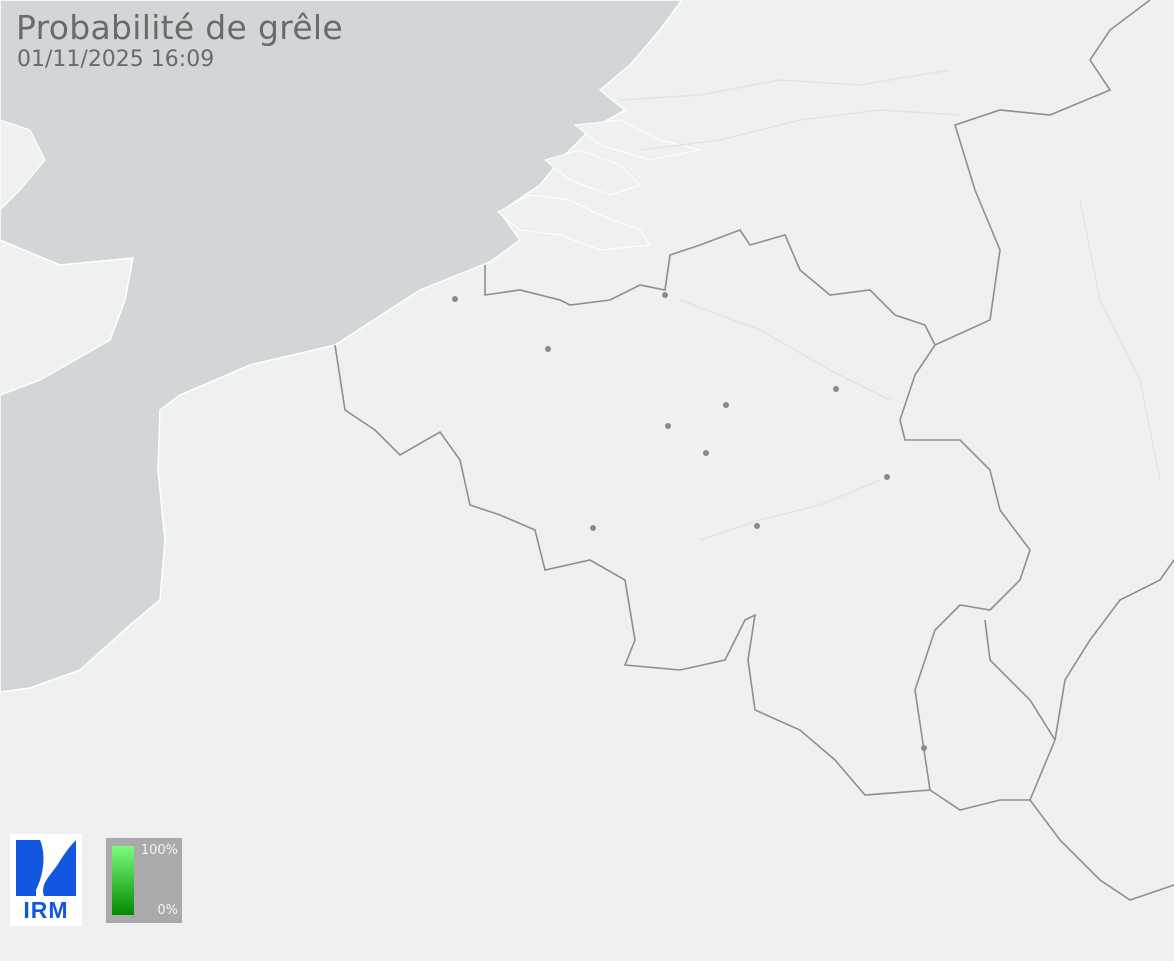 The width and height of the screenshot is (1174, 961). I want to click on zeeland-islands, so click(599, 185).